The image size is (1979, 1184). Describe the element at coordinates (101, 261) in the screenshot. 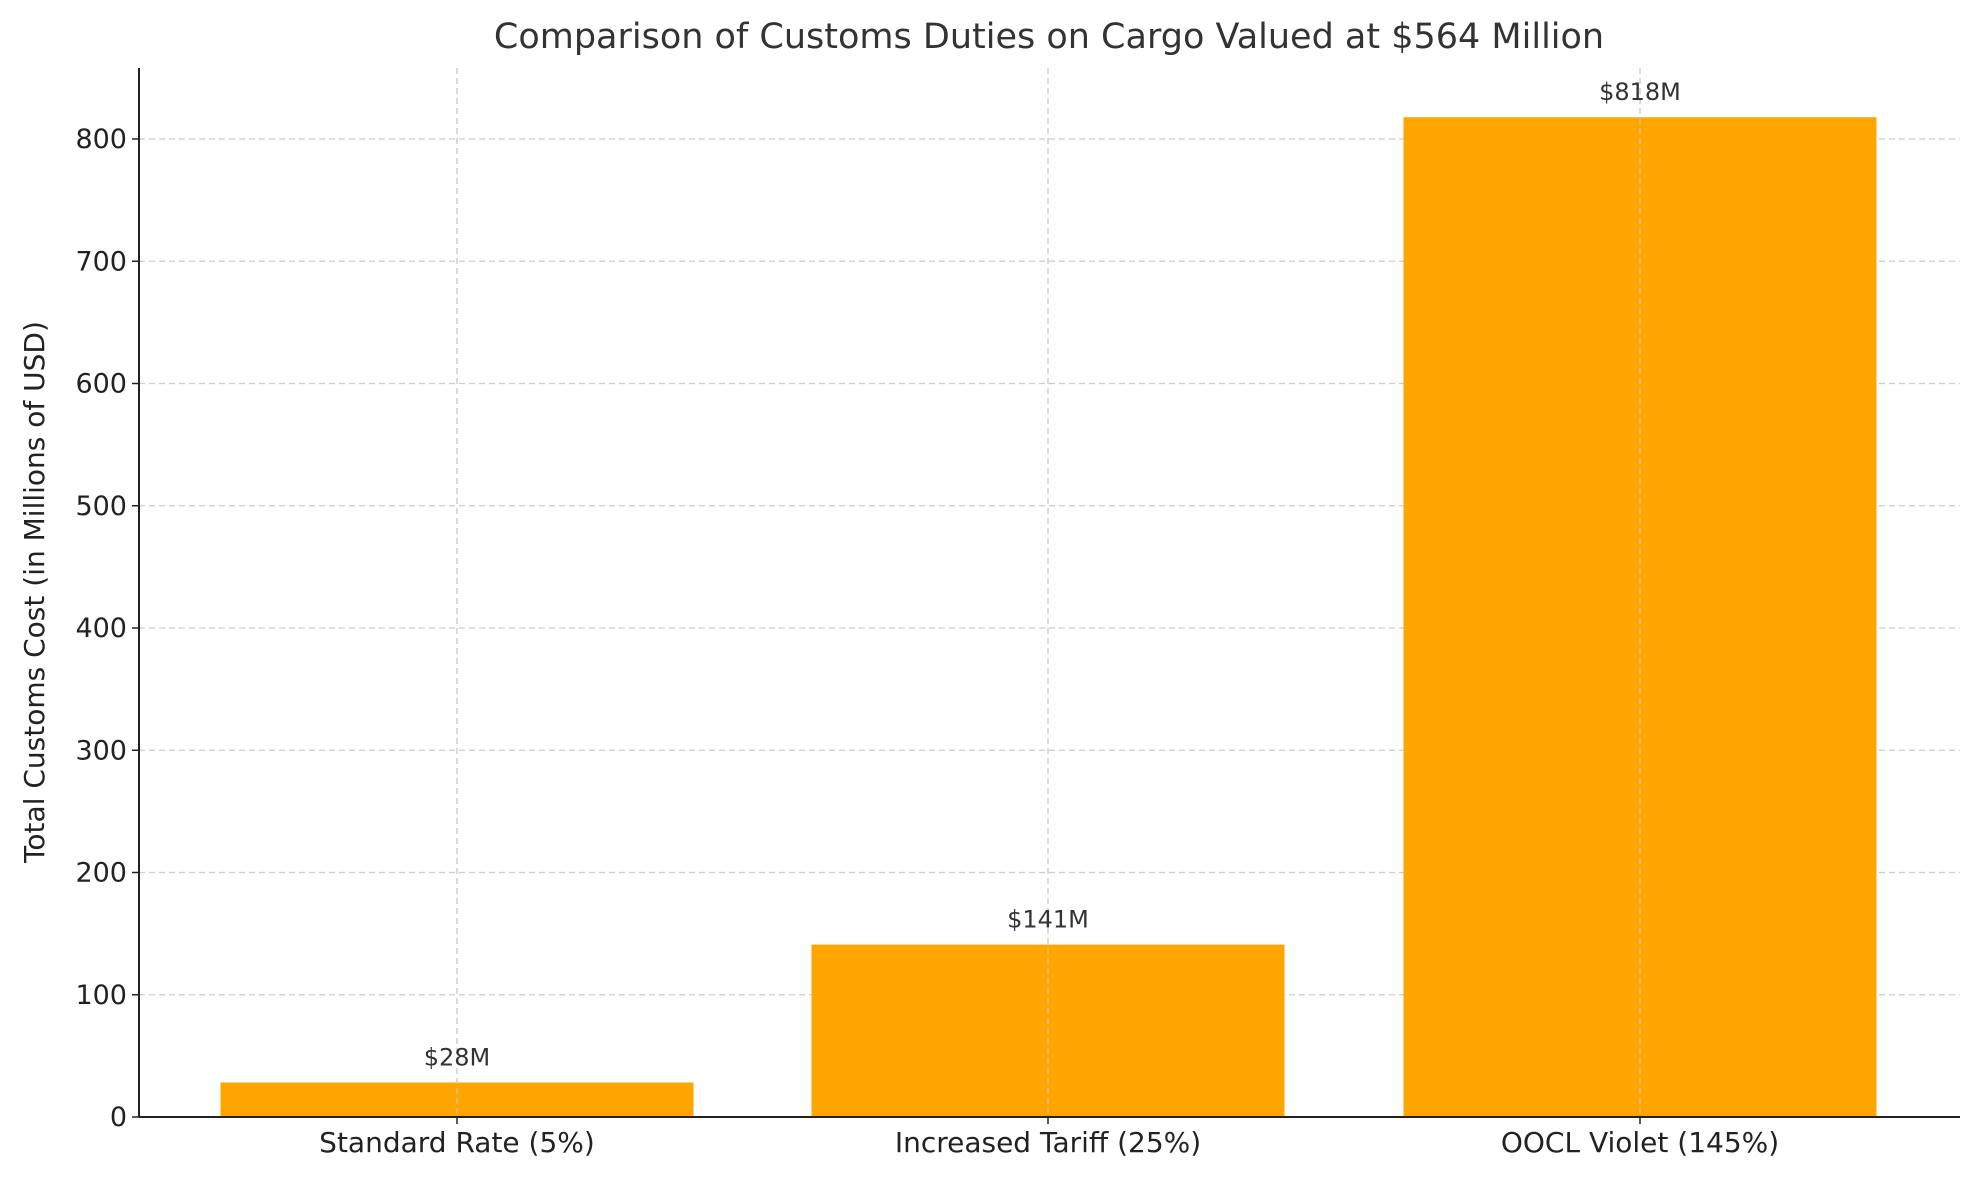

I see `y-tick-label: 700` at that location.